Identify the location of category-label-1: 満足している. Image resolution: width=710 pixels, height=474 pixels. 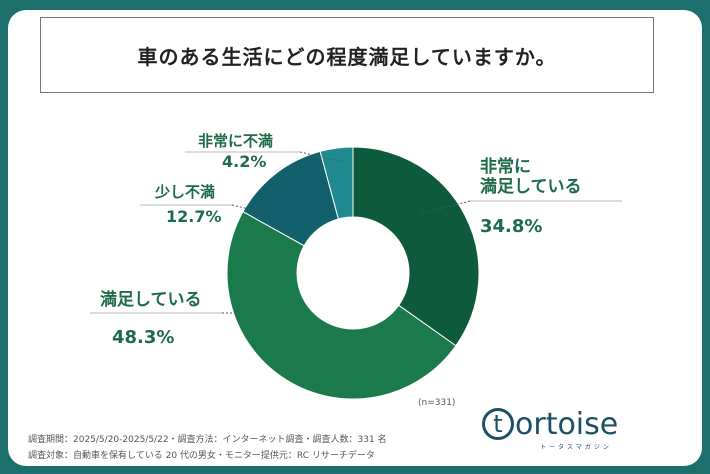
(531, 186).